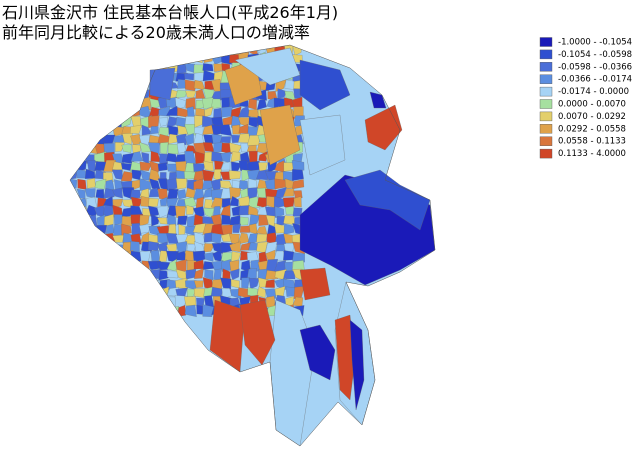 Image resolution: width=640 pixels, height=453 pixels. I want to click on legend-swatch, so click(546, 79).